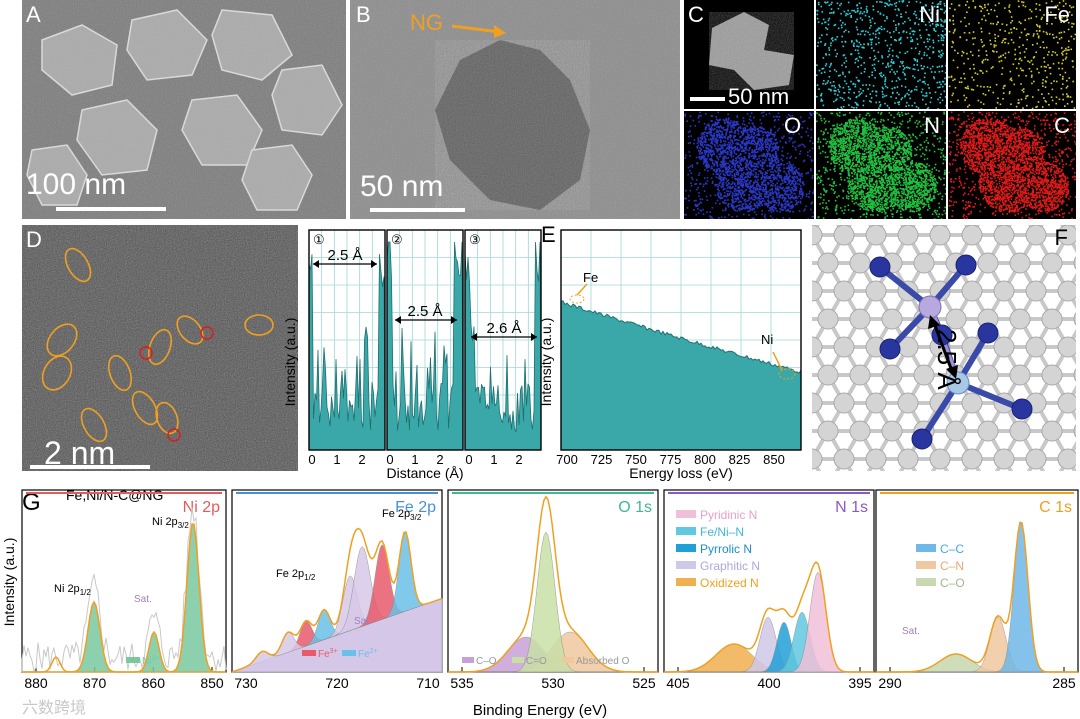 The image size is (1080, 719). I want to click on c-legend-1: C–N, so click(952, 566).